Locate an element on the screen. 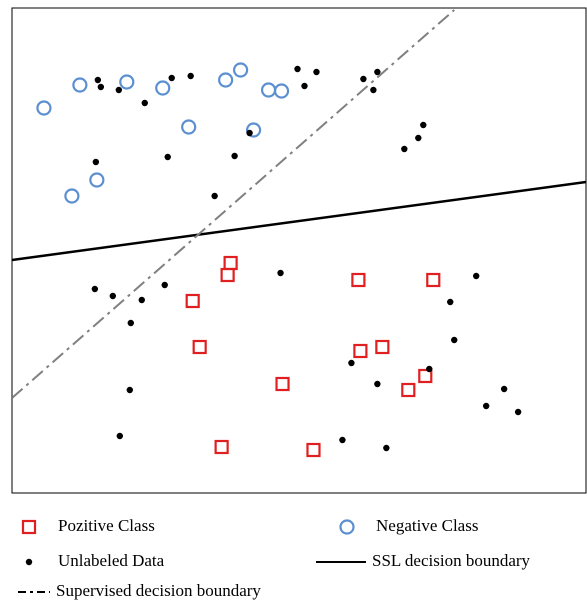 Image resolution: width=587 pixels, height=606 pixels. legend-label: Negative Class is located at coordinates (427, 525).